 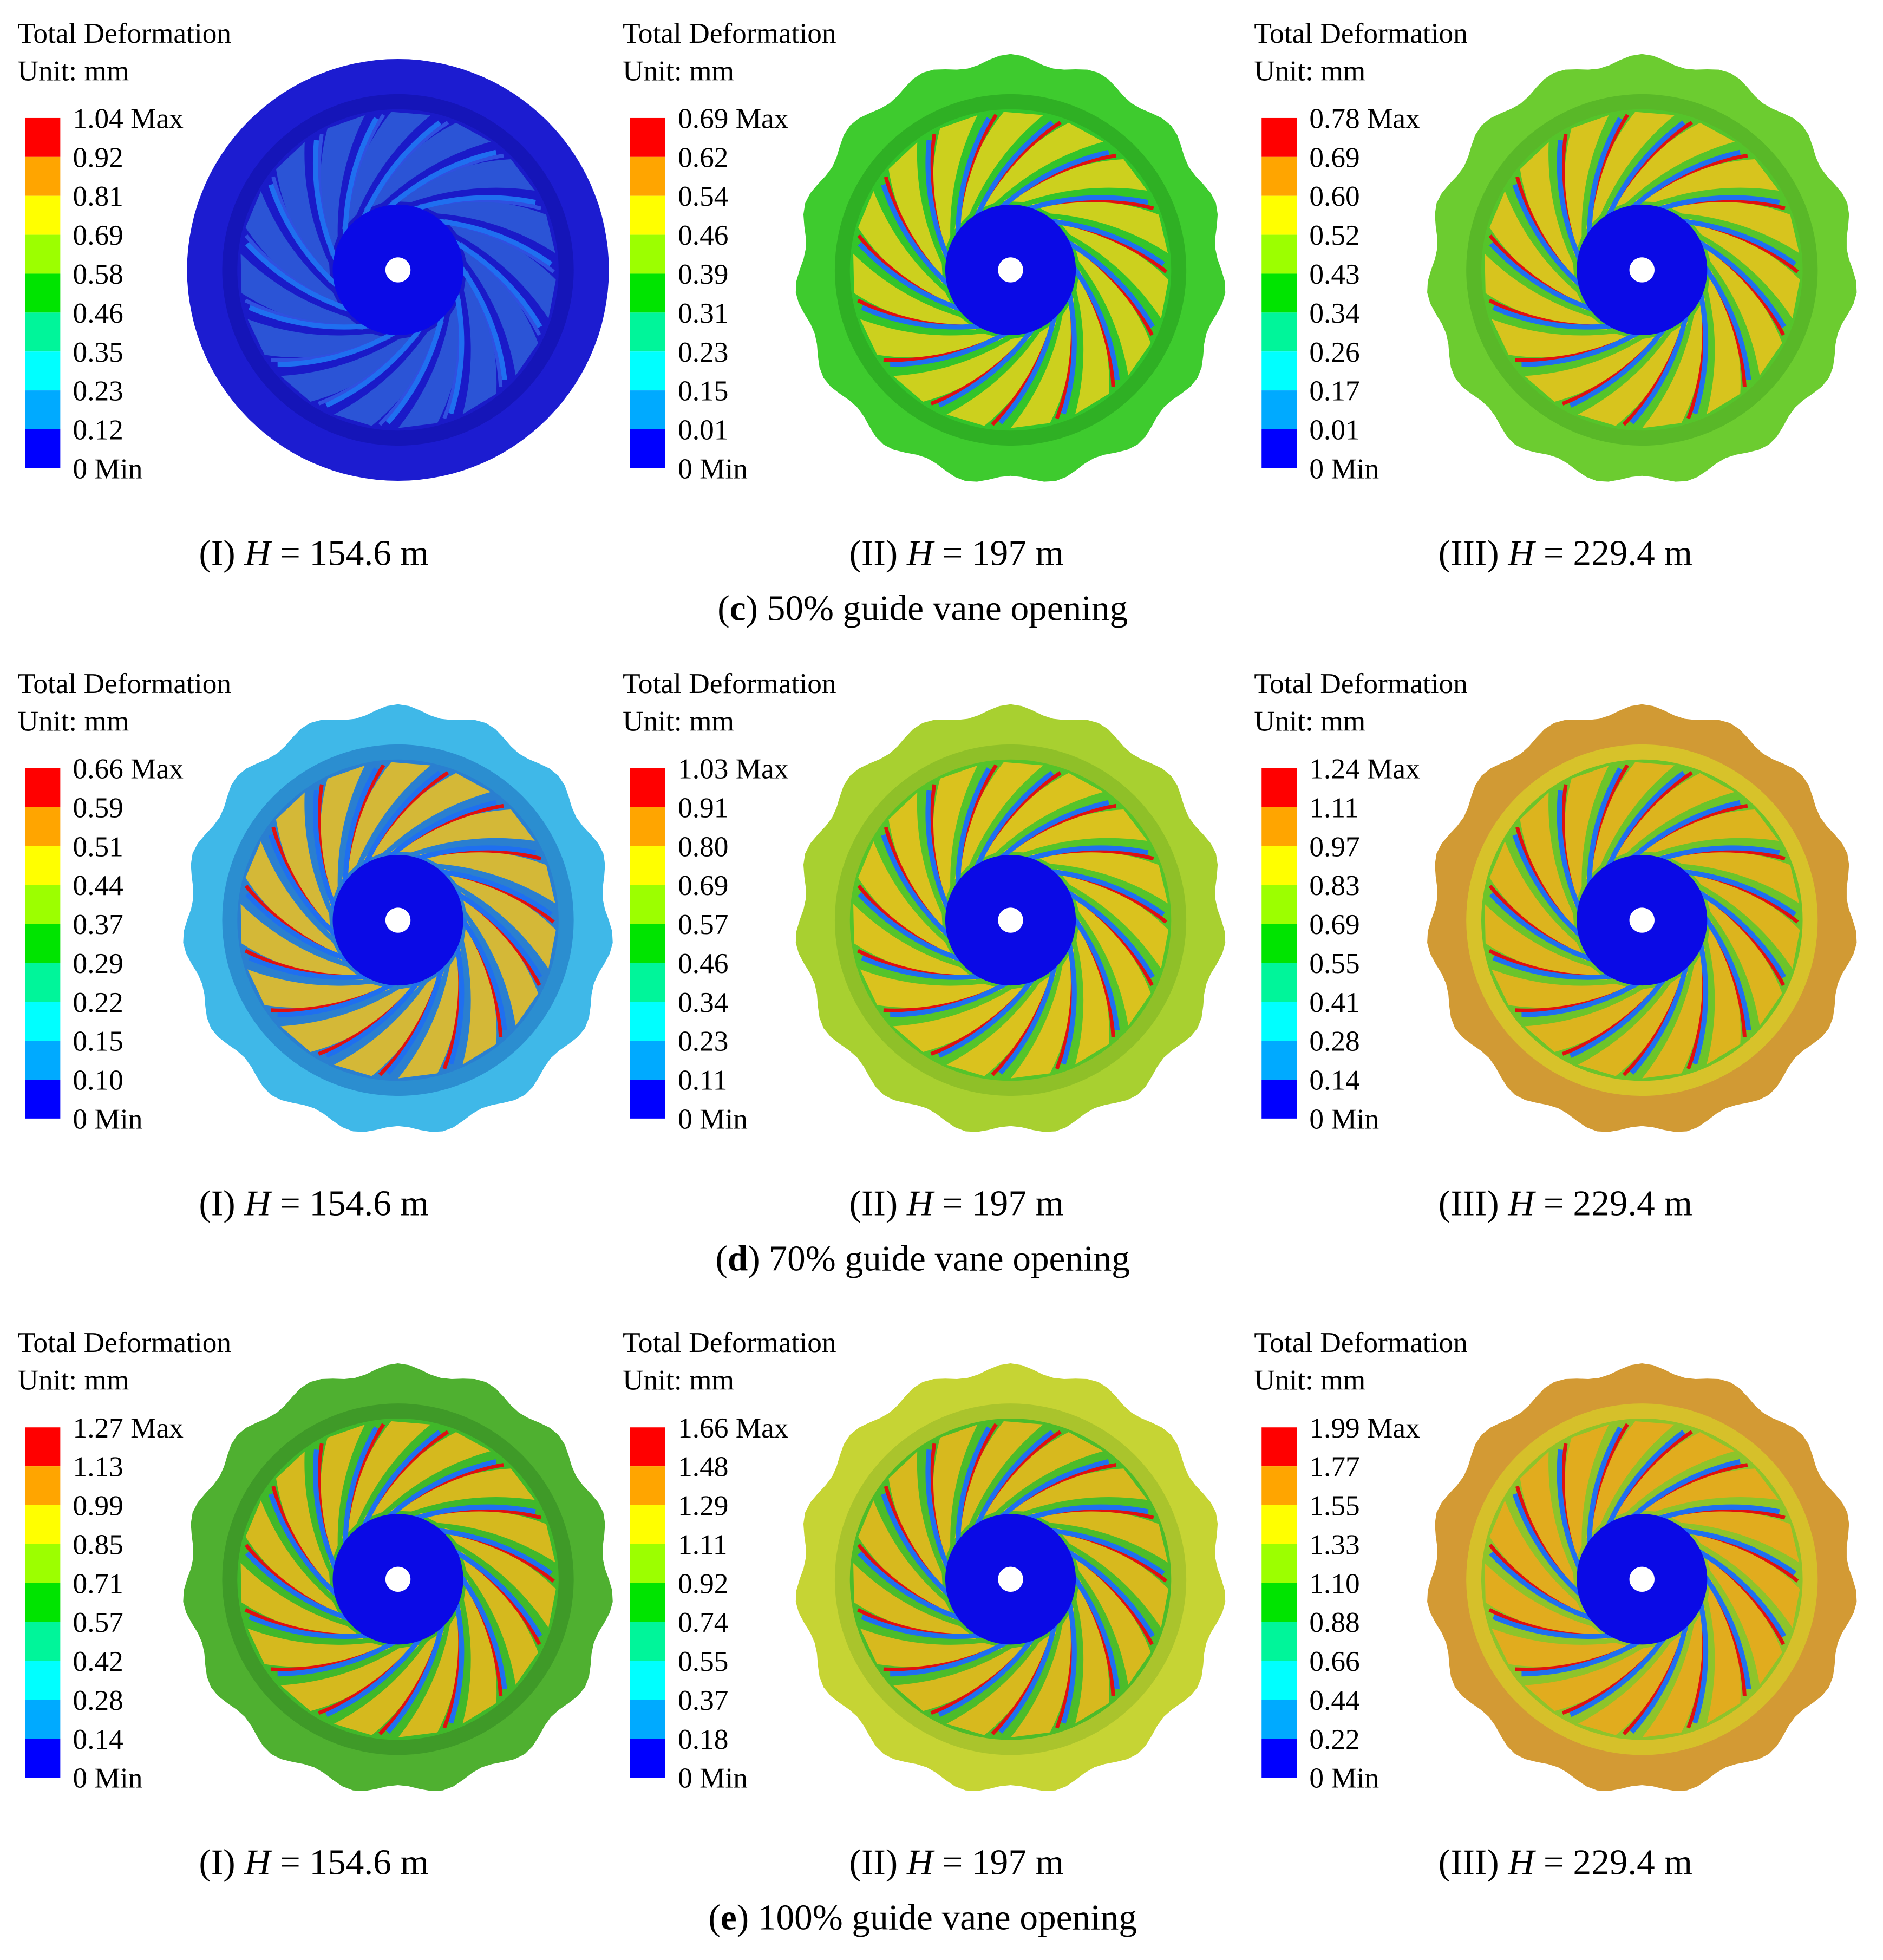 What do you see at coordinates (98, 1041) in the screenshot?
I see `legend-label: 0.15` at bounding box center [98, 1041].